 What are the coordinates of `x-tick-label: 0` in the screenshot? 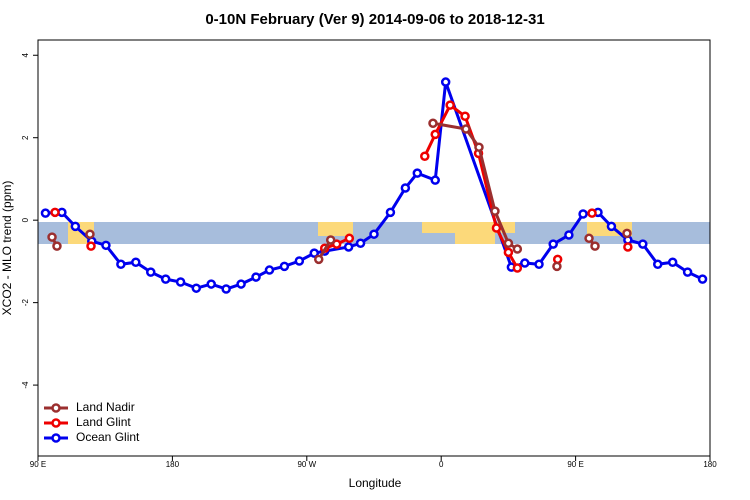 It's located at (441, 464).